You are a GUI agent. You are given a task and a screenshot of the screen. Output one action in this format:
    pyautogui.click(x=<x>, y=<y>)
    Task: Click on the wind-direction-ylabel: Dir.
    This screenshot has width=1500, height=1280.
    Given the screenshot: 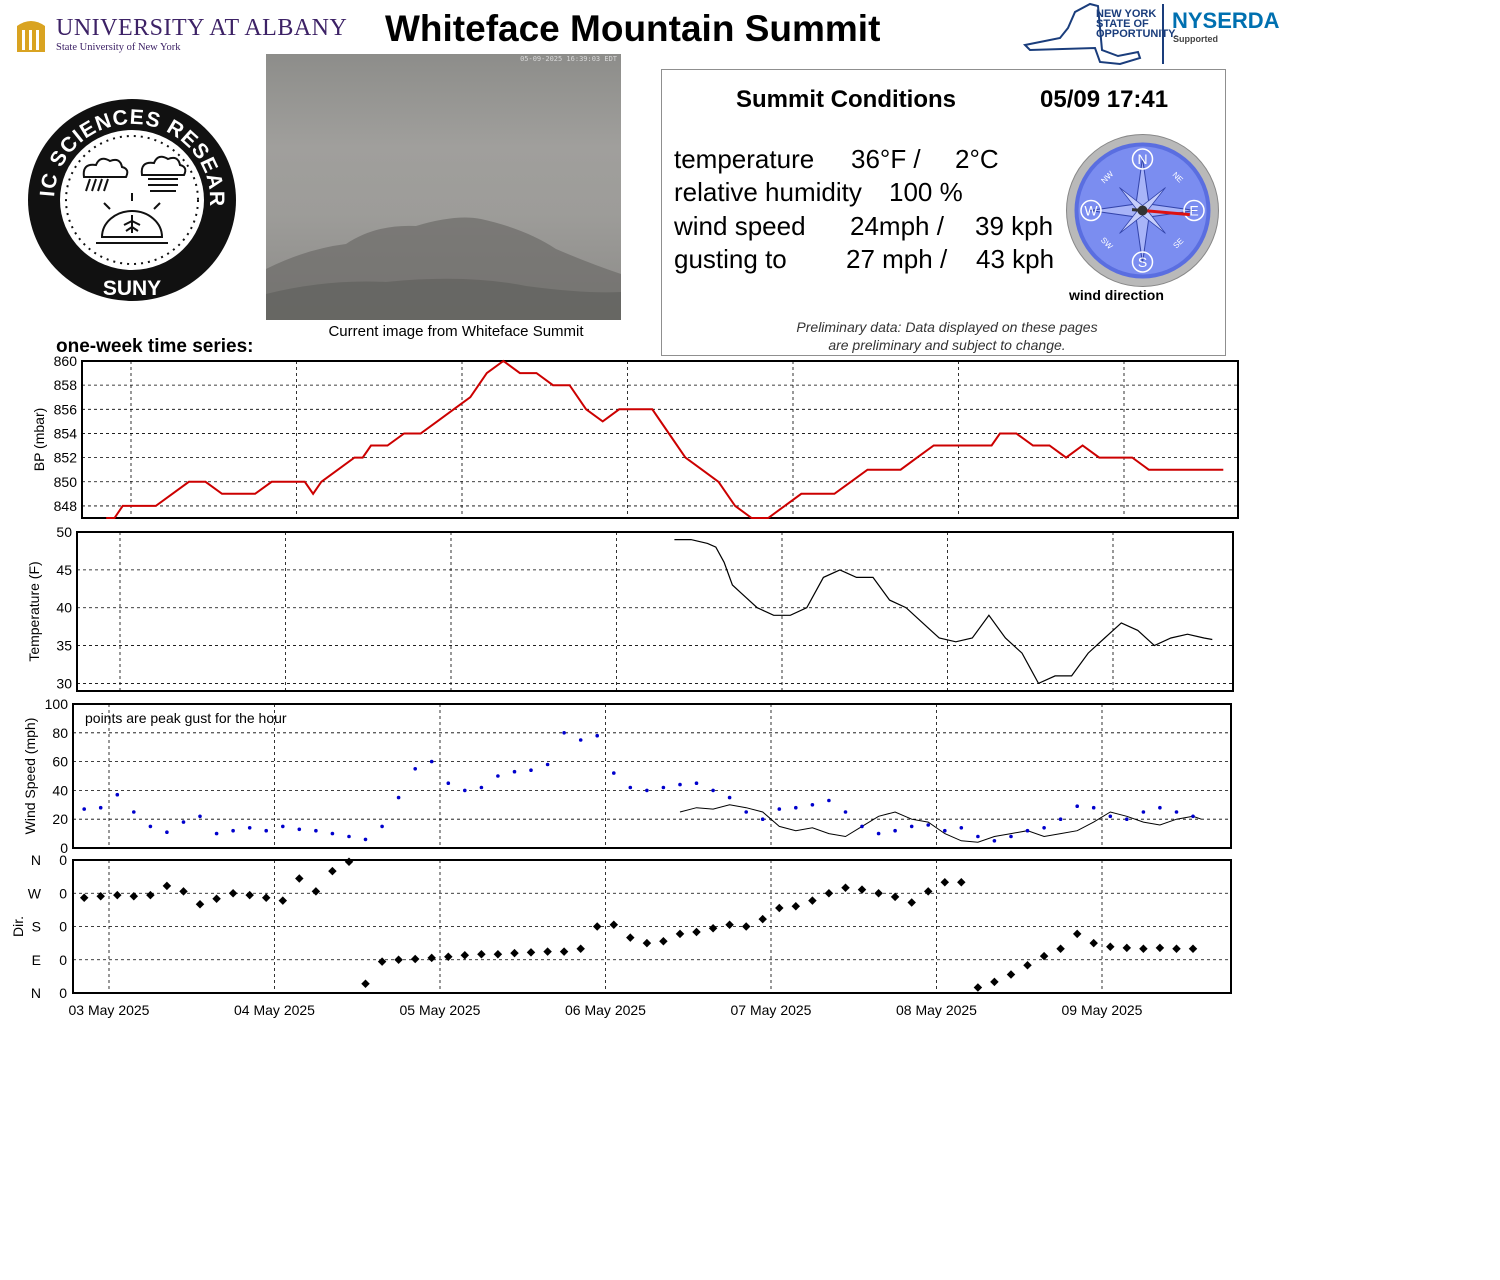 What is the action you would take?
    pyautogui.click(x=18, y=926)
    